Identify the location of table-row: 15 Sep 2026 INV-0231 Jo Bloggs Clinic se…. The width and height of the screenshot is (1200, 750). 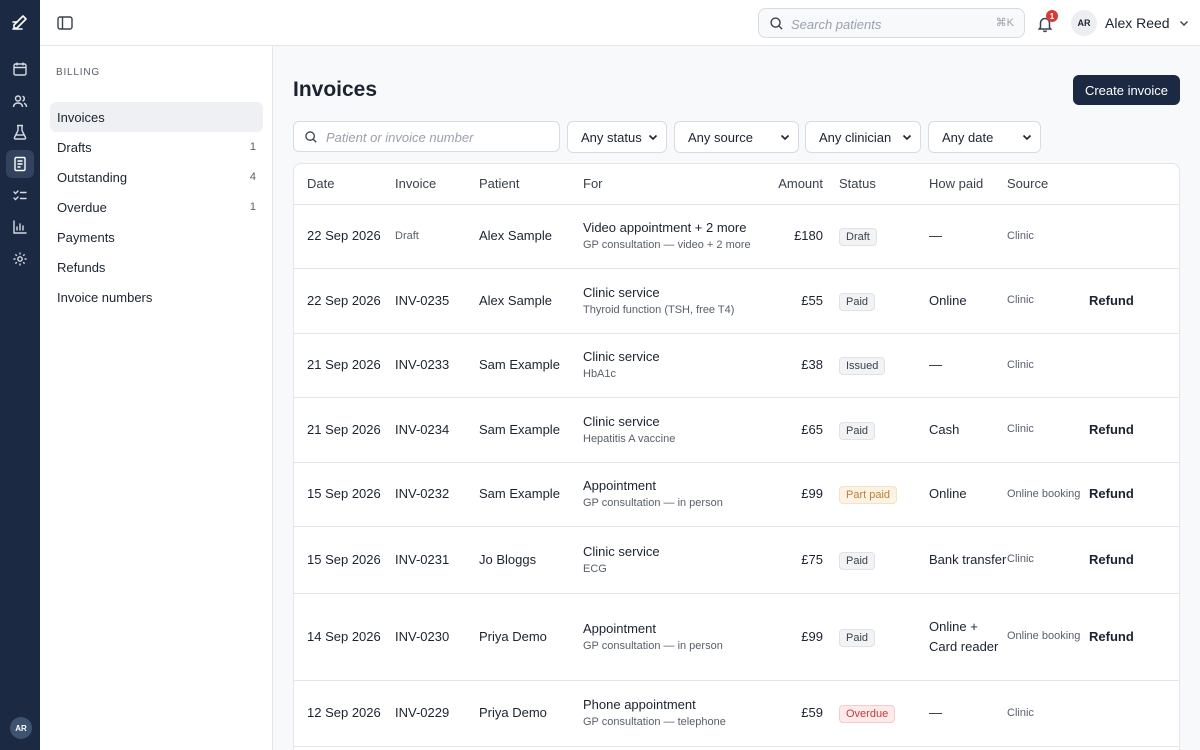
(736, 560).